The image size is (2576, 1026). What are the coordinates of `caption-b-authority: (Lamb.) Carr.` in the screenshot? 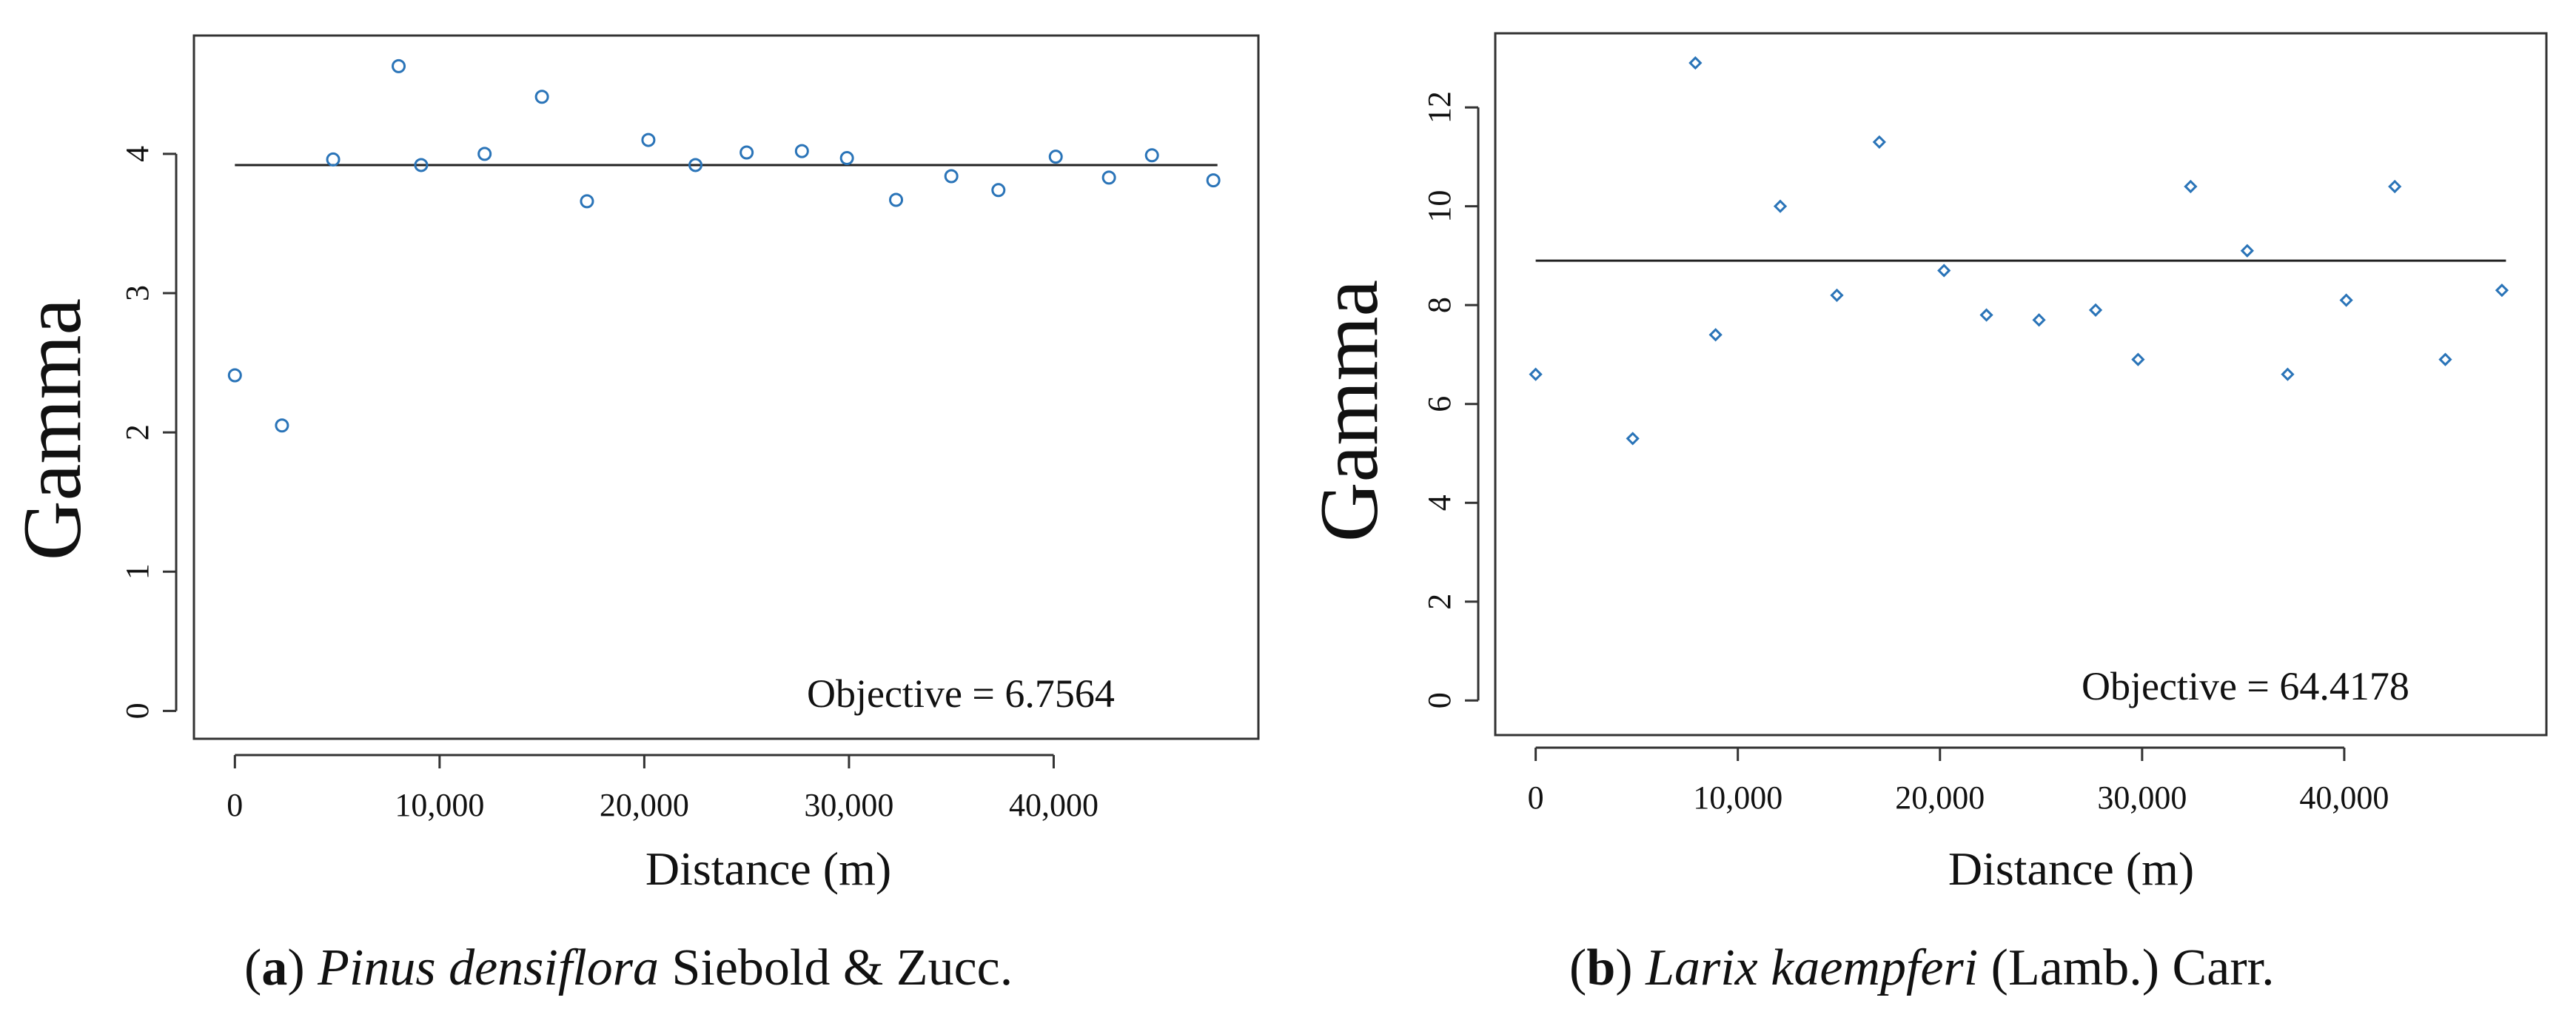 It's located at (2132, 967).